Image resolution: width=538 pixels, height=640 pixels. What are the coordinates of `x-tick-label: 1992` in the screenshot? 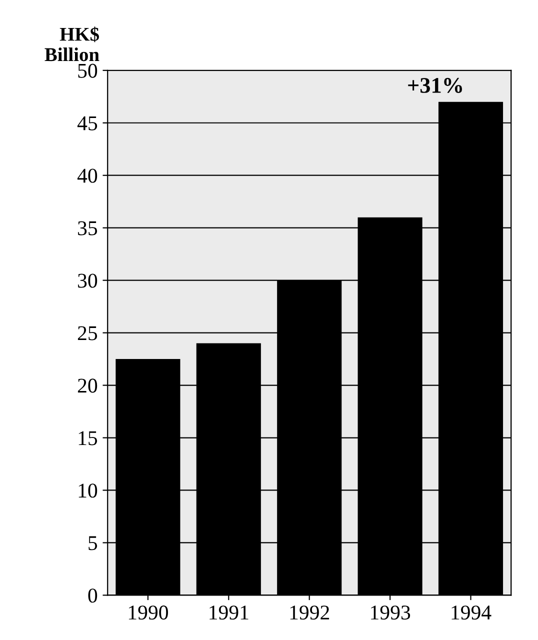 It's located at (310, 613).